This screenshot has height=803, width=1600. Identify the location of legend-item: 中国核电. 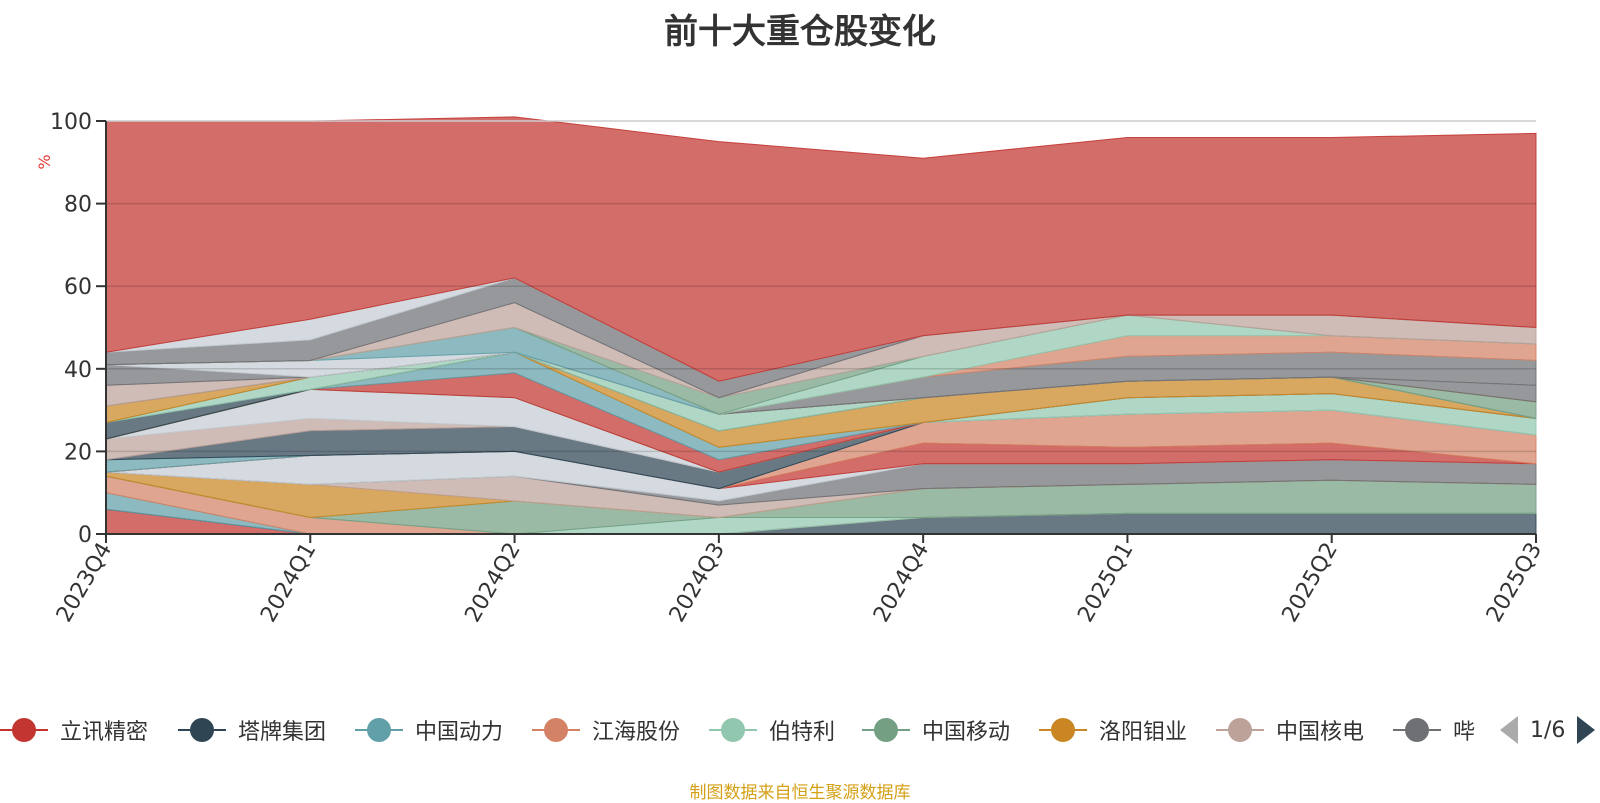
(1290, 730).